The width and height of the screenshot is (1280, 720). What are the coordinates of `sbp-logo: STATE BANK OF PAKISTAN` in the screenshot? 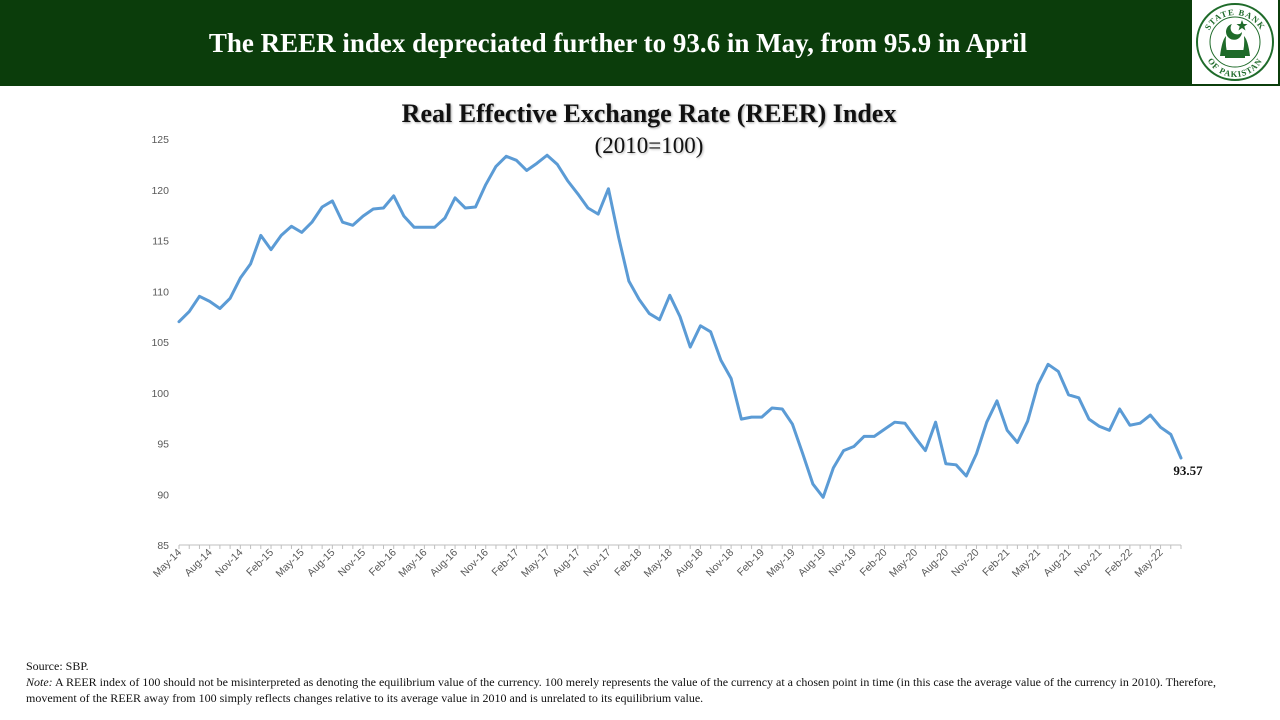 It's located at (1235, 42).